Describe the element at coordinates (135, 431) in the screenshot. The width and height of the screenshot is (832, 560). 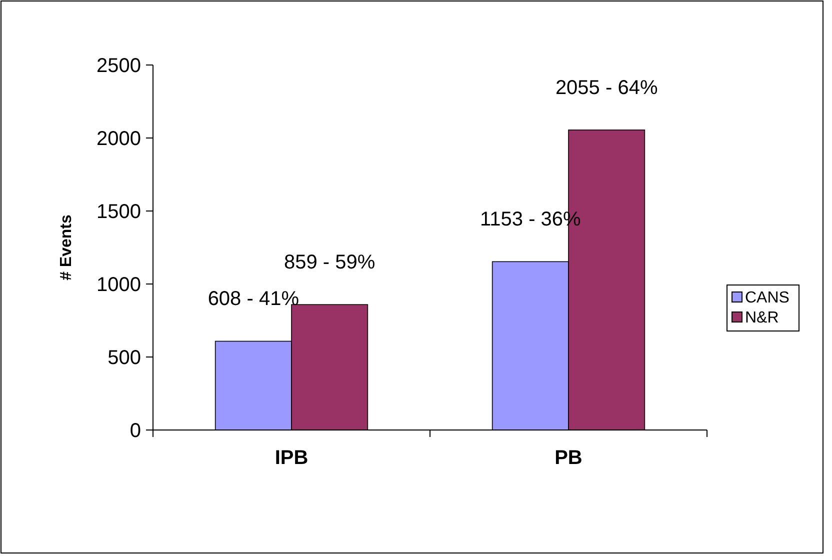
I see `y-tick-label: 0` at that location.